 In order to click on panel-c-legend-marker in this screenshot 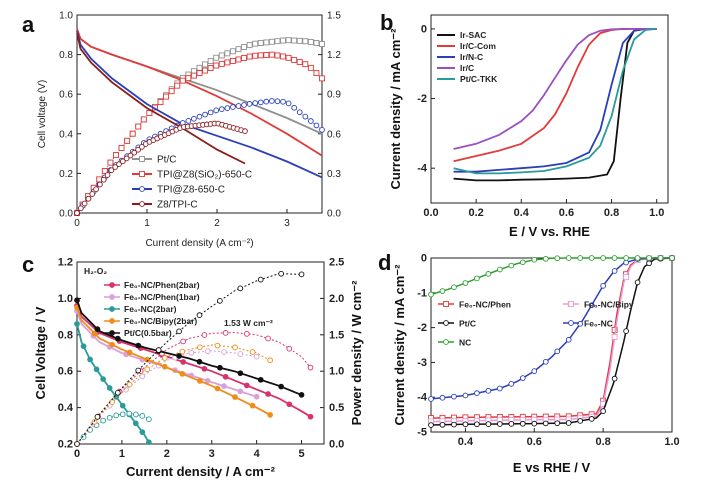, I will do `click(112, 285)`.